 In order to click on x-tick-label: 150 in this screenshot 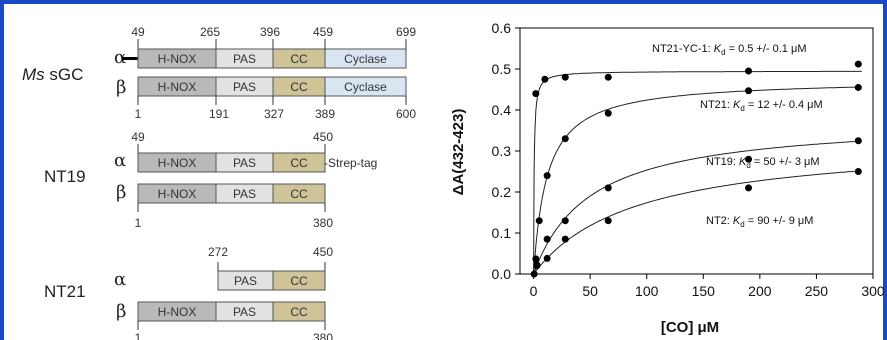, I will do `click(704, 291)`.